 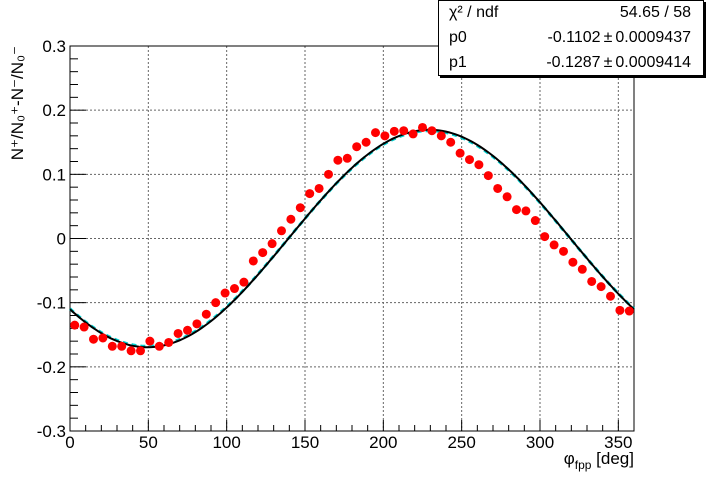 What do you see at coordinates (69, 442) in the screenshot?
I see `x-tick-label: 0` at bounding box center [69, 442].